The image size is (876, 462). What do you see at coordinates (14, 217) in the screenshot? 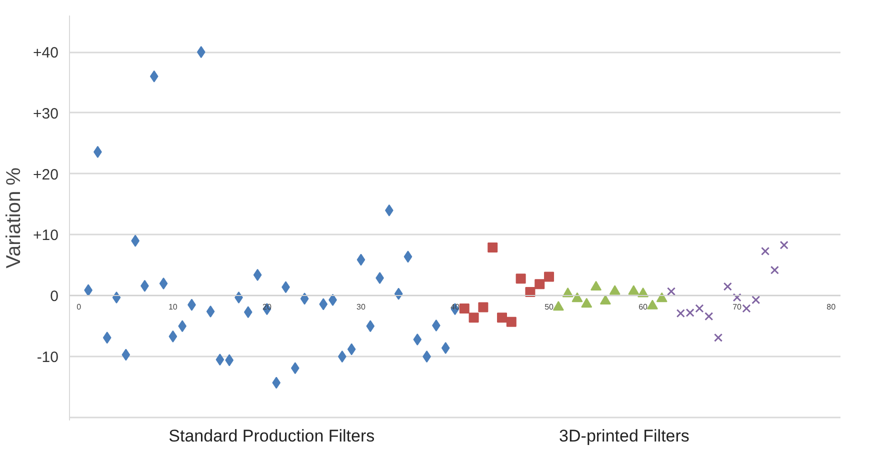
I see `y-axis-title: Variation %` at bounding box center [14, 217].